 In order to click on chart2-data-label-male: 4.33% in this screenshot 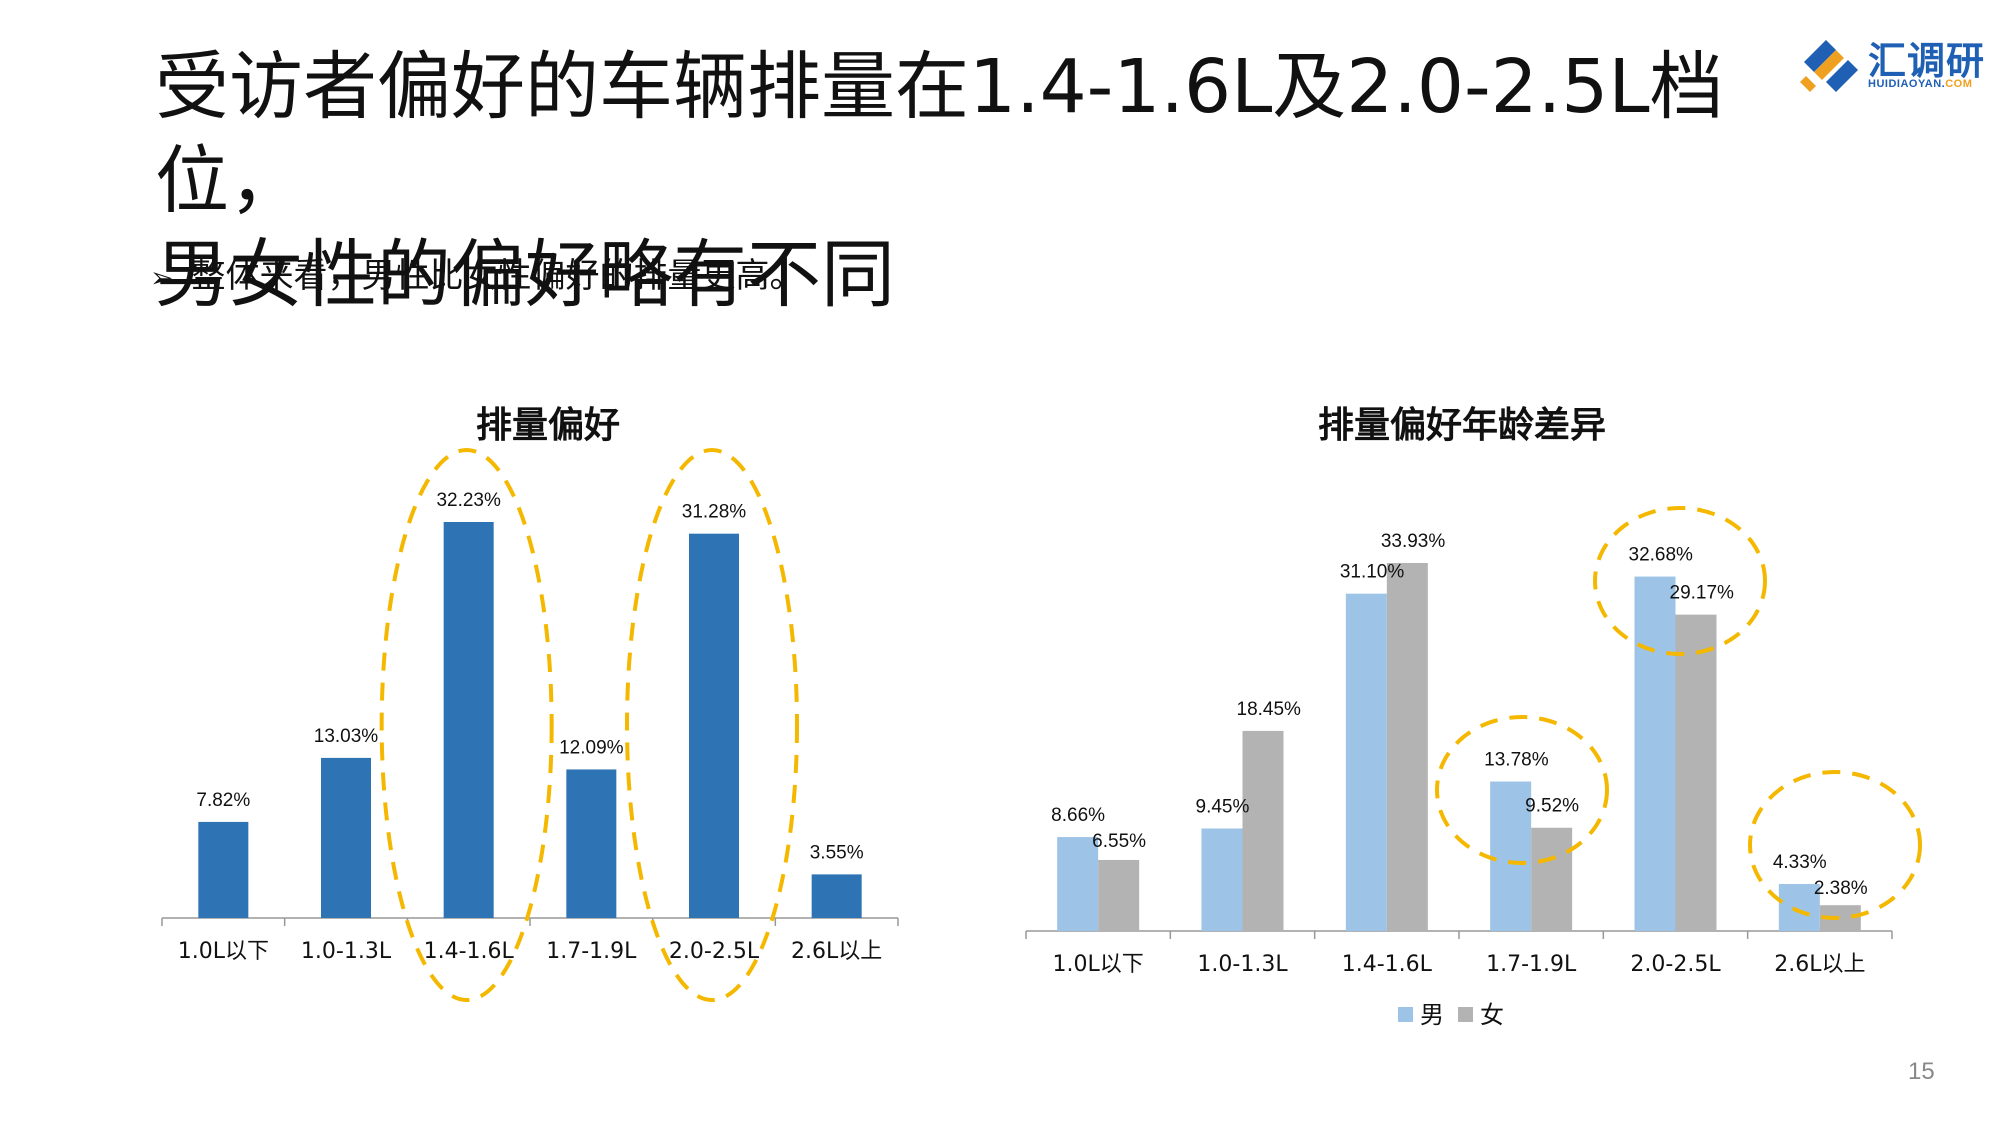, I will do `click(1800, 862)`.